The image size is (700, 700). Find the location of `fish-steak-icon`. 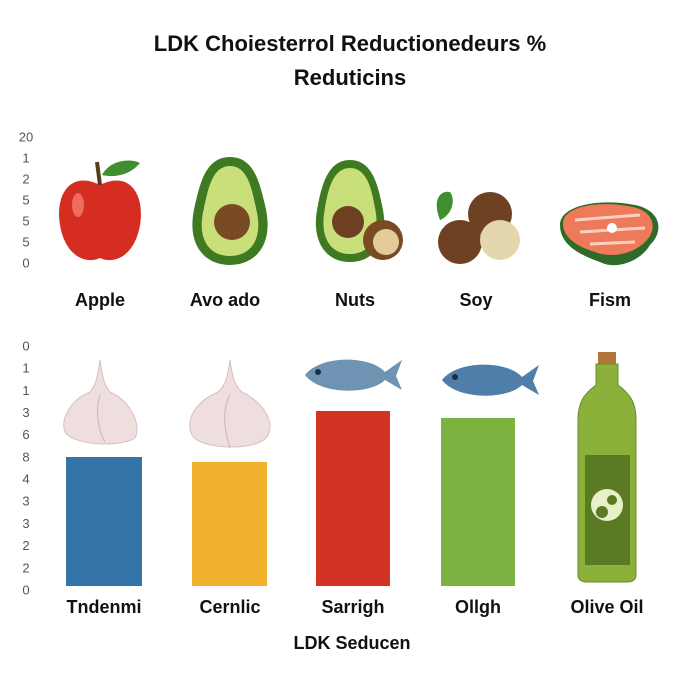

fish-steak-icon is located at coordinates (609, 234).